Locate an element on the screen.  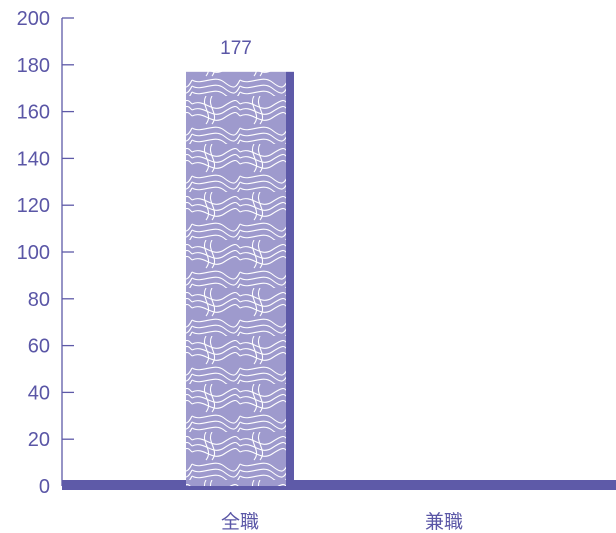
y-tick-label: 40 is located at coordinates (39, 393).